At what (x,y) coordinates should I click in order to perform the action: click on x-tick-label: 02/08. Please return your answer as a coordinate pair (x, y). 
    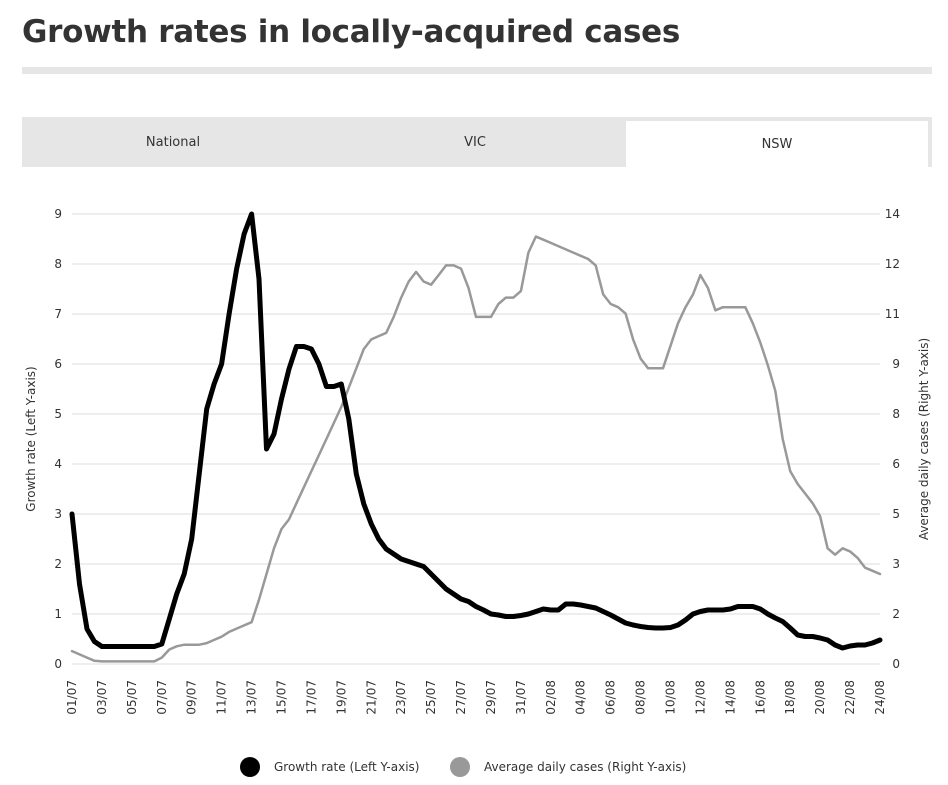
    Looking at the image, I should click on (551, 697).